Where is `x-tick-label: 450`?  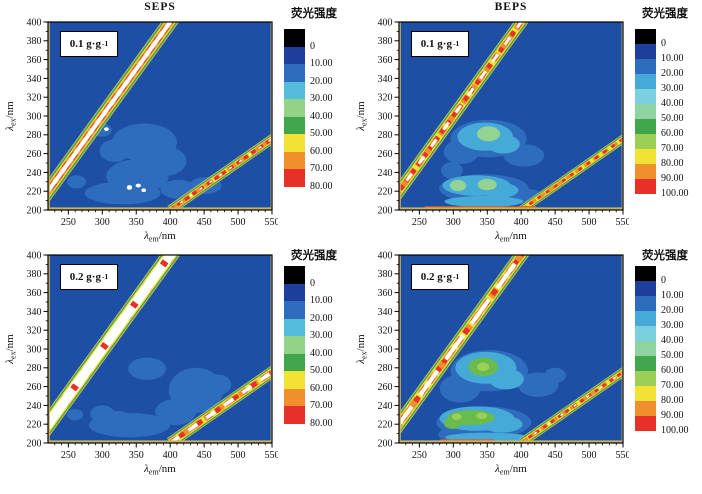 x-tick-label: 450 is located at coordinates (204, 222).